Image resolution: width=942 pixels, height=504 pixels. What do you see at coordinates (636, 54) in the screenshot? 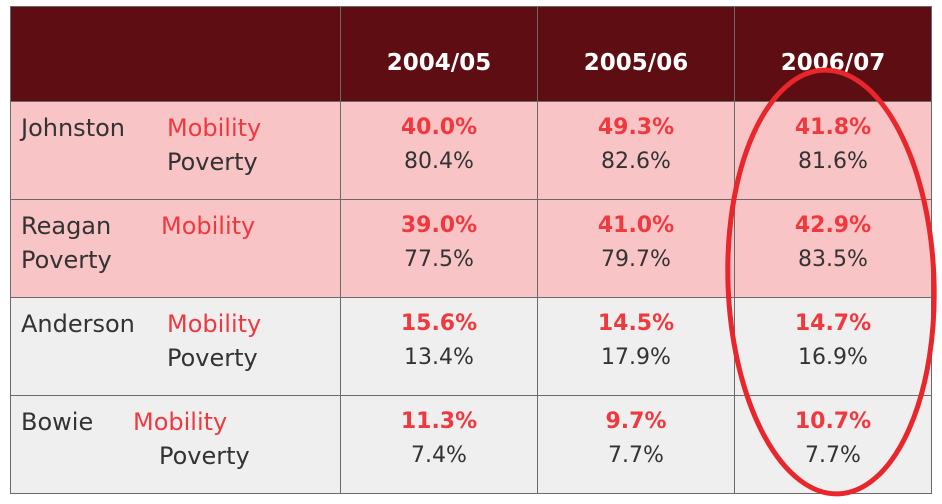
I see `year-header-2005: 2005/06` at bounding box center [636, 54].